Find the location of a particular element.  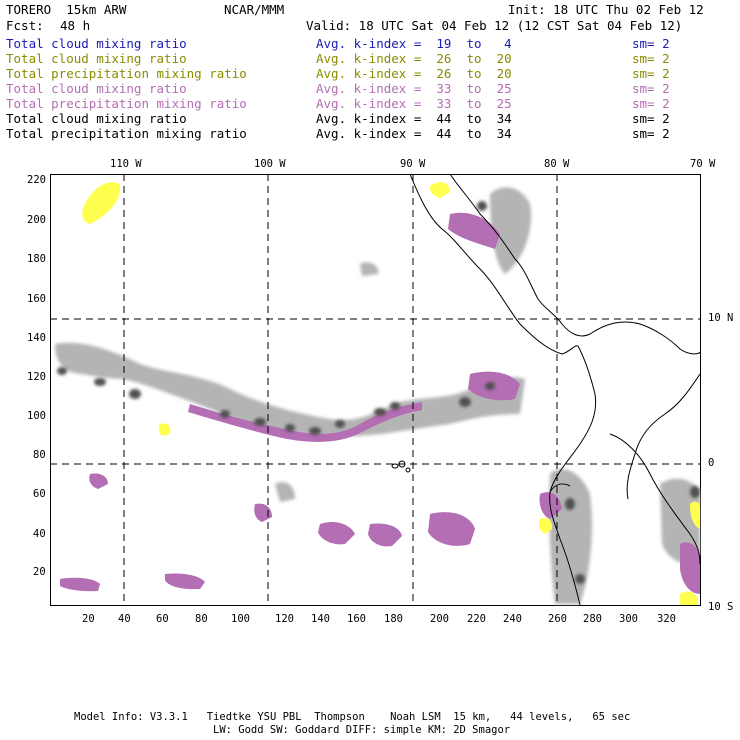

y-tick-label: 100 is located at coordinates (36, 416).